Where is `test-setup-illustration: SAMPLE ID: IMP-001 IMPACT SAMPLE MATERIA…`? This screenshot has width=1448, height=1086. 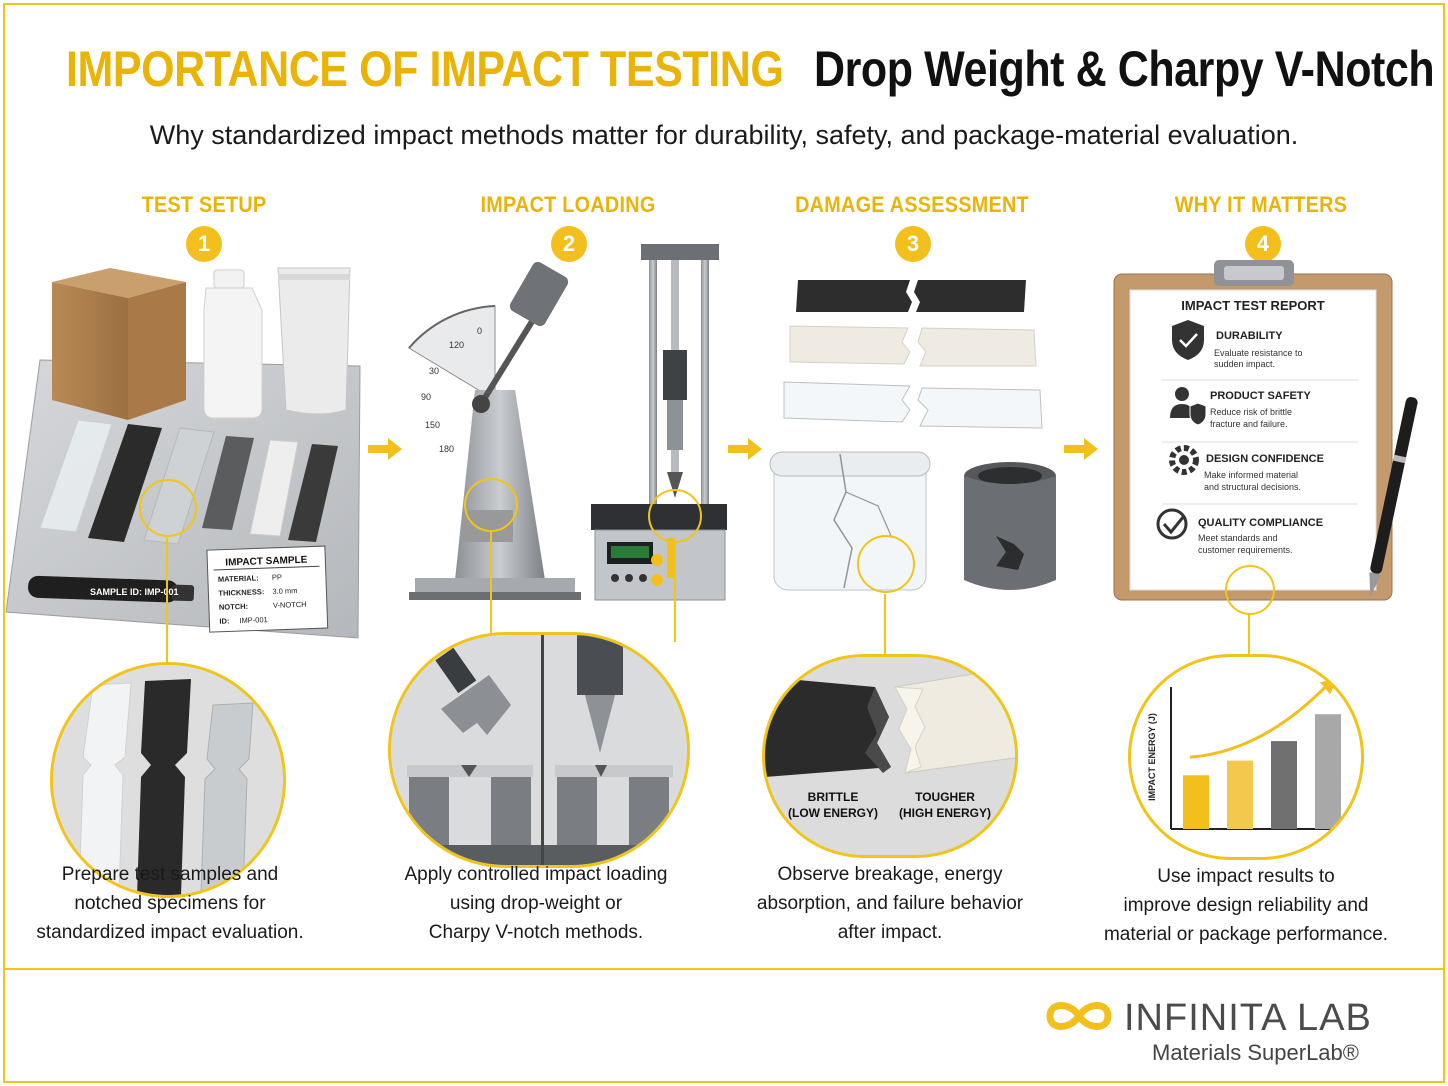 test-setup-illustration: SAMPLE ID: IMP-001 IMPACT SAMPLE MATERIA… is located at coordinates (183, 453).